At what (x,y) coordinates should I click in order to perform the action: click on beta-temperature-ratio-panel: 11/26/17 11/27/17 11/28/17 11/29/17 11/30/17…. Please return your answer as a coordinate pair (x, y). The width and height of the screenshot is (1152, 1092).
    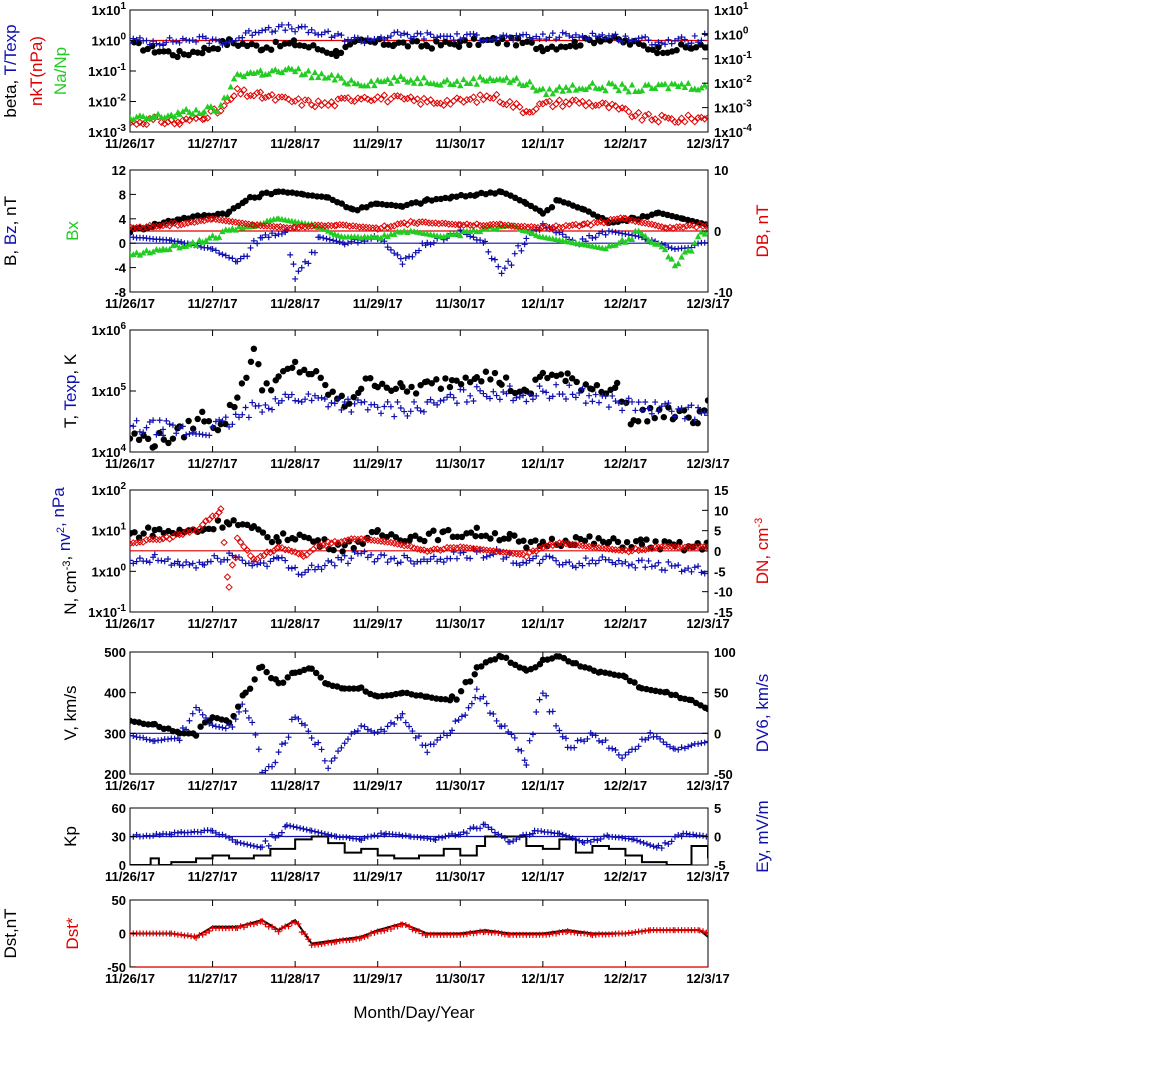
    Looking at the image, I should click on (376, 76).